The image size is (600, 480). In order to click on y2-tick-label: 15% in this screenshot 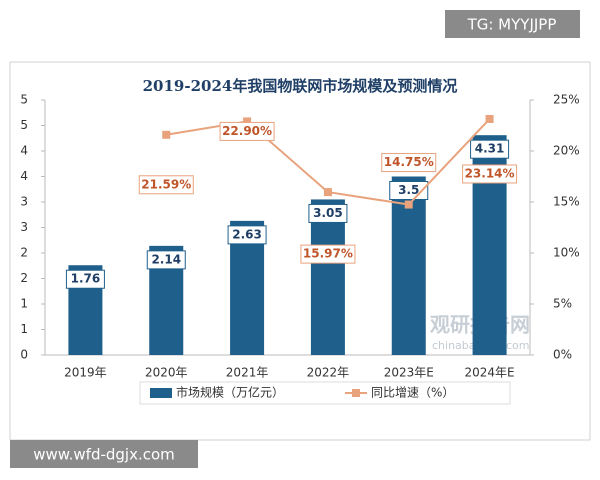, I will do `click(566, 202)`.